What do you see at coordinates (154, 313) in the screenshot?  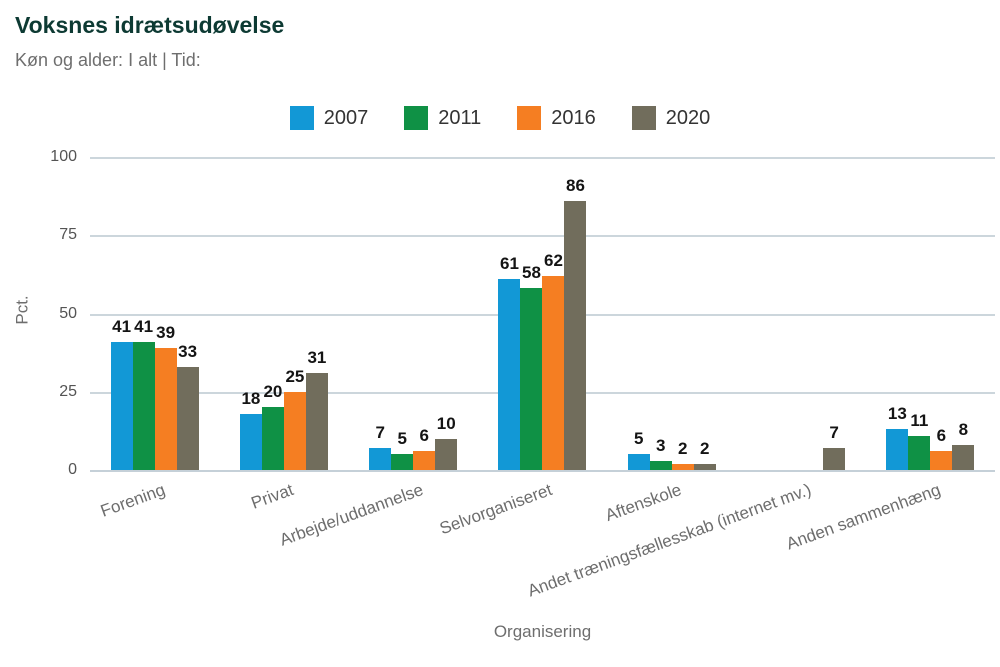 I see `bar-group: 41 41 39 33` at bounding box center [154, 313].